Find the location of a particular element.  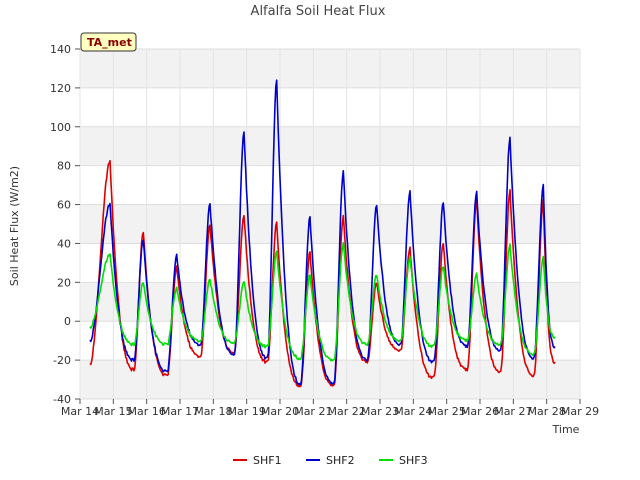

ta-met-badge-box is located at coordinates (108, 42).